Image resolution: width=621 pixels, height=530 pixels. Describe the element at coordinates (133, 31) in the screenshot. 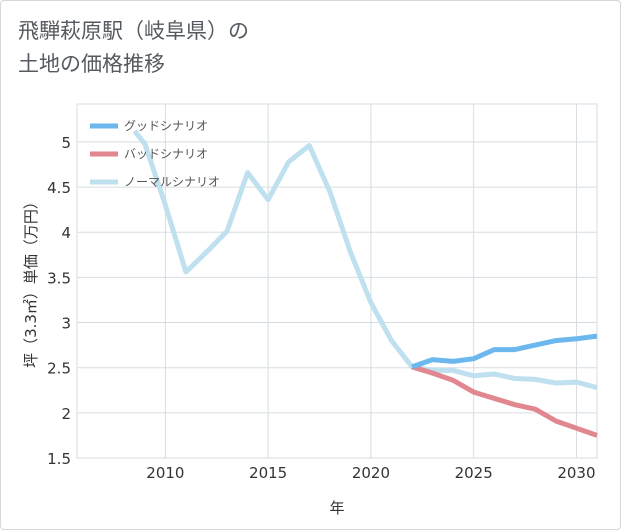

I see `title-line-1: 飛騨萩原駅（岐阜県）の` at that location.